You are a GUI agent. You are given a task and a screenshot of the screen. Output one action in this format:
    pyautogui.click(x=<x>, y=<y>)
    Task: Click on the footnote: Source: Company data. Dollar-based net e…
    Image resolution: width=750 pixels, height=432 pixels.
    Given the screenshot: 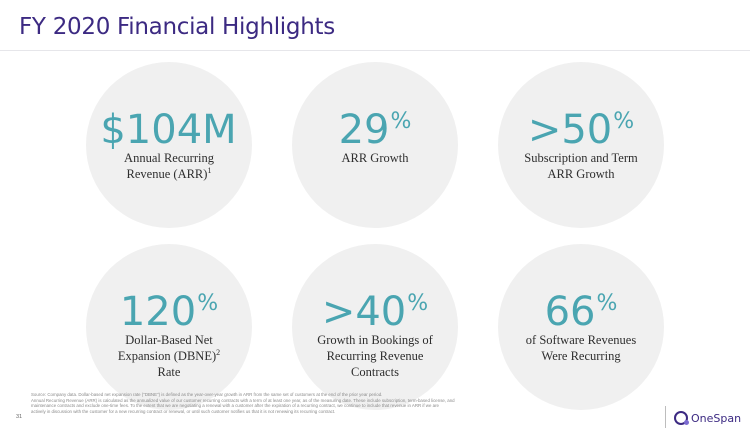 What is the action you would take?
    pyautogui.click(x=243, y=403)
    